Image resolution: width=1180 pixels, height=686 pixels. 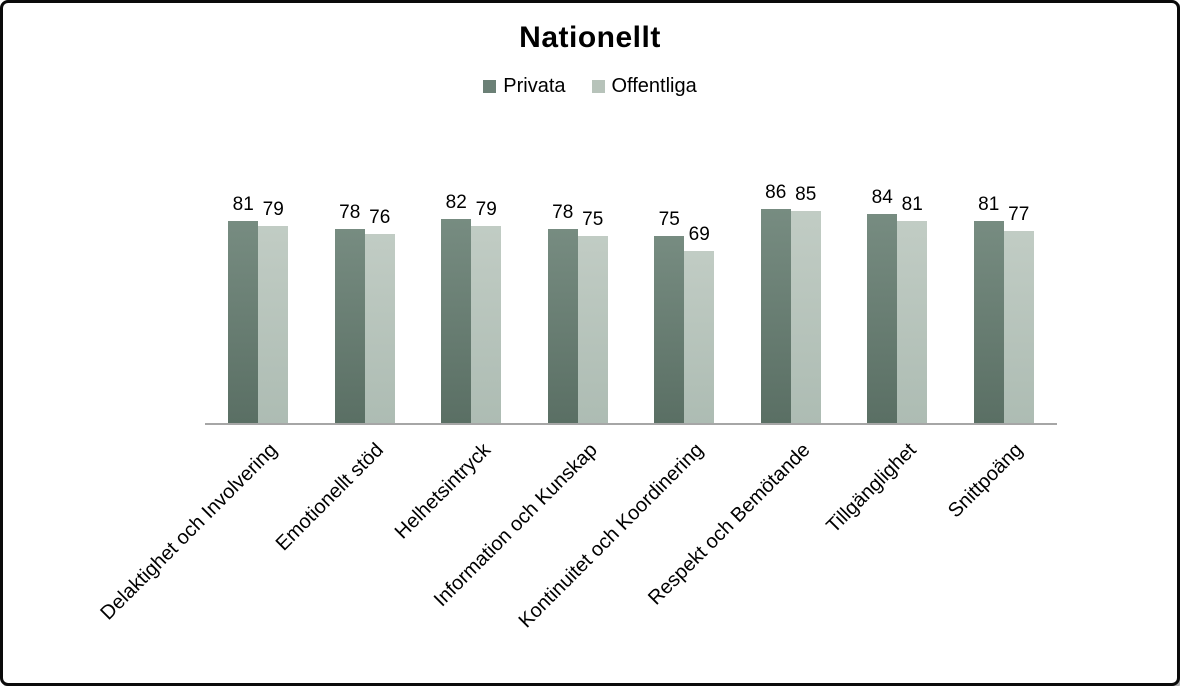 What do you see at coordinates (611, 536) in the screenshot?
I see `category-label: Kontinuitet och Koordinering` at bounding box center [611, 536].